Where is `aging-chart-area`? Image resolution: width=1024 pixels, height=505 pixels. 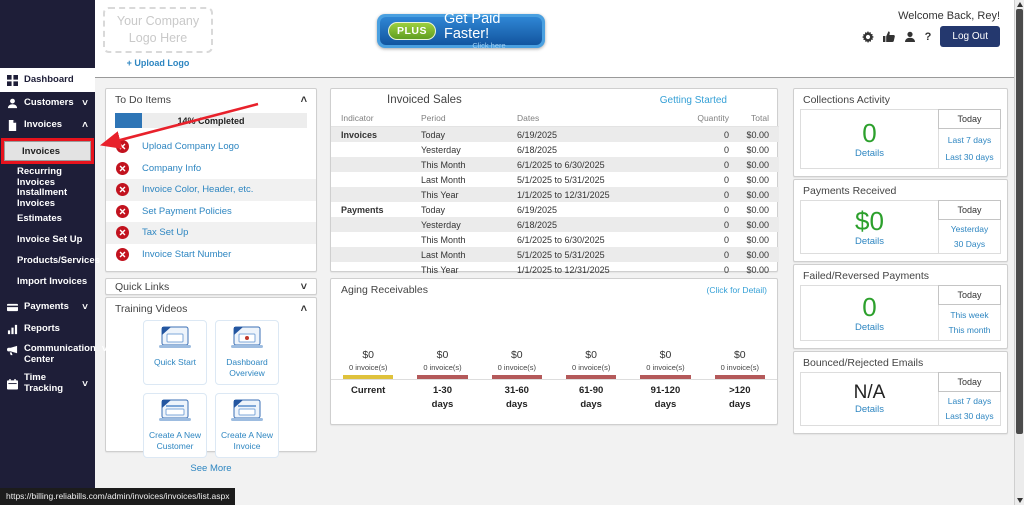 aging-chart-area is located at coordinates (554, 325).